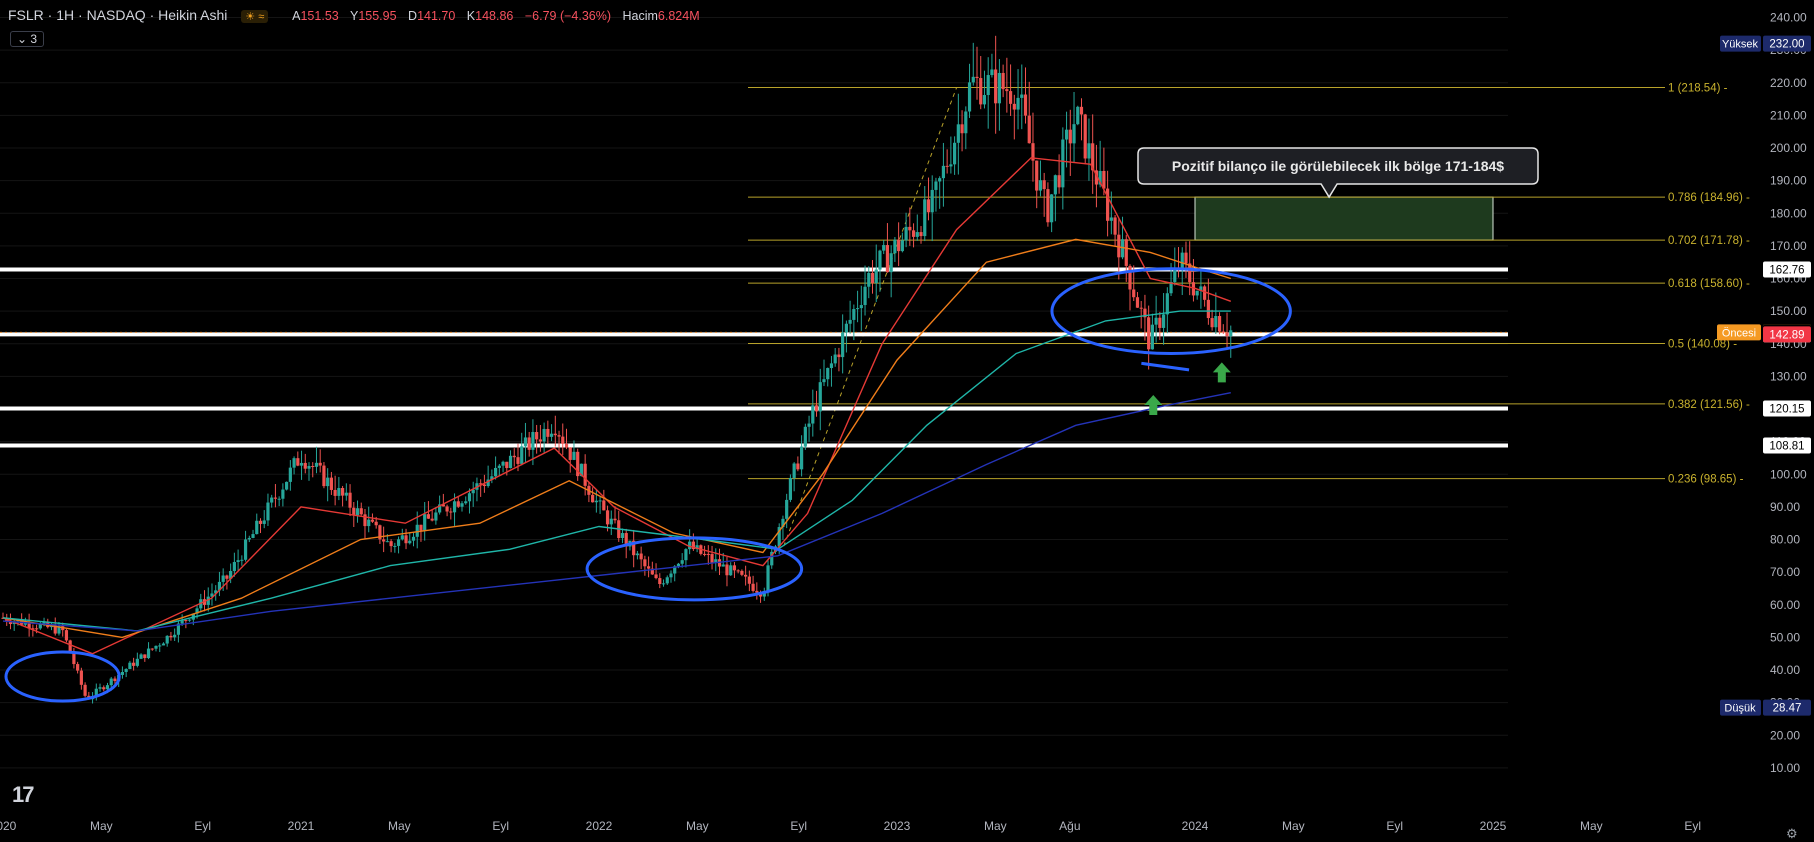  Describe the element at coordinates (1709, 198) in the screenshot. I see `fib-level-label: 0.786 (184.96) -` at that location.